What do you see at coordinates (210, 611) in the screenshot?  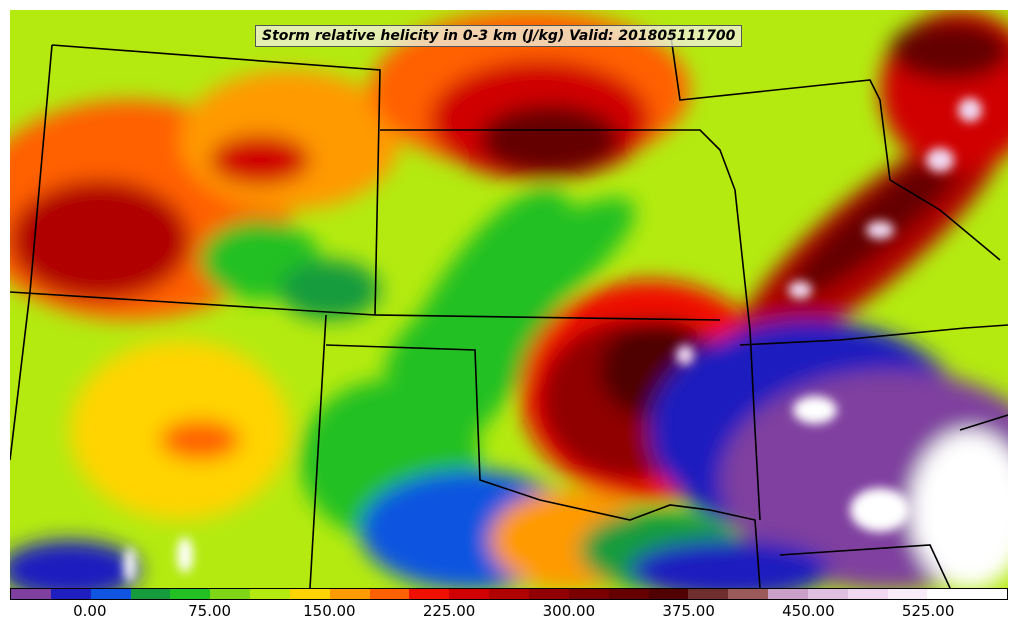 I see `colorbar-tick-label: 75.00` at bounding box center [210, 611].